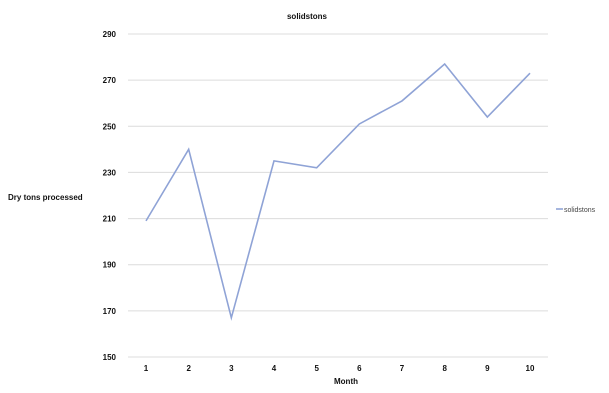 This screenshot has width=609, height=393. I want to click on x-tick-label: 8, so click(444, 368).